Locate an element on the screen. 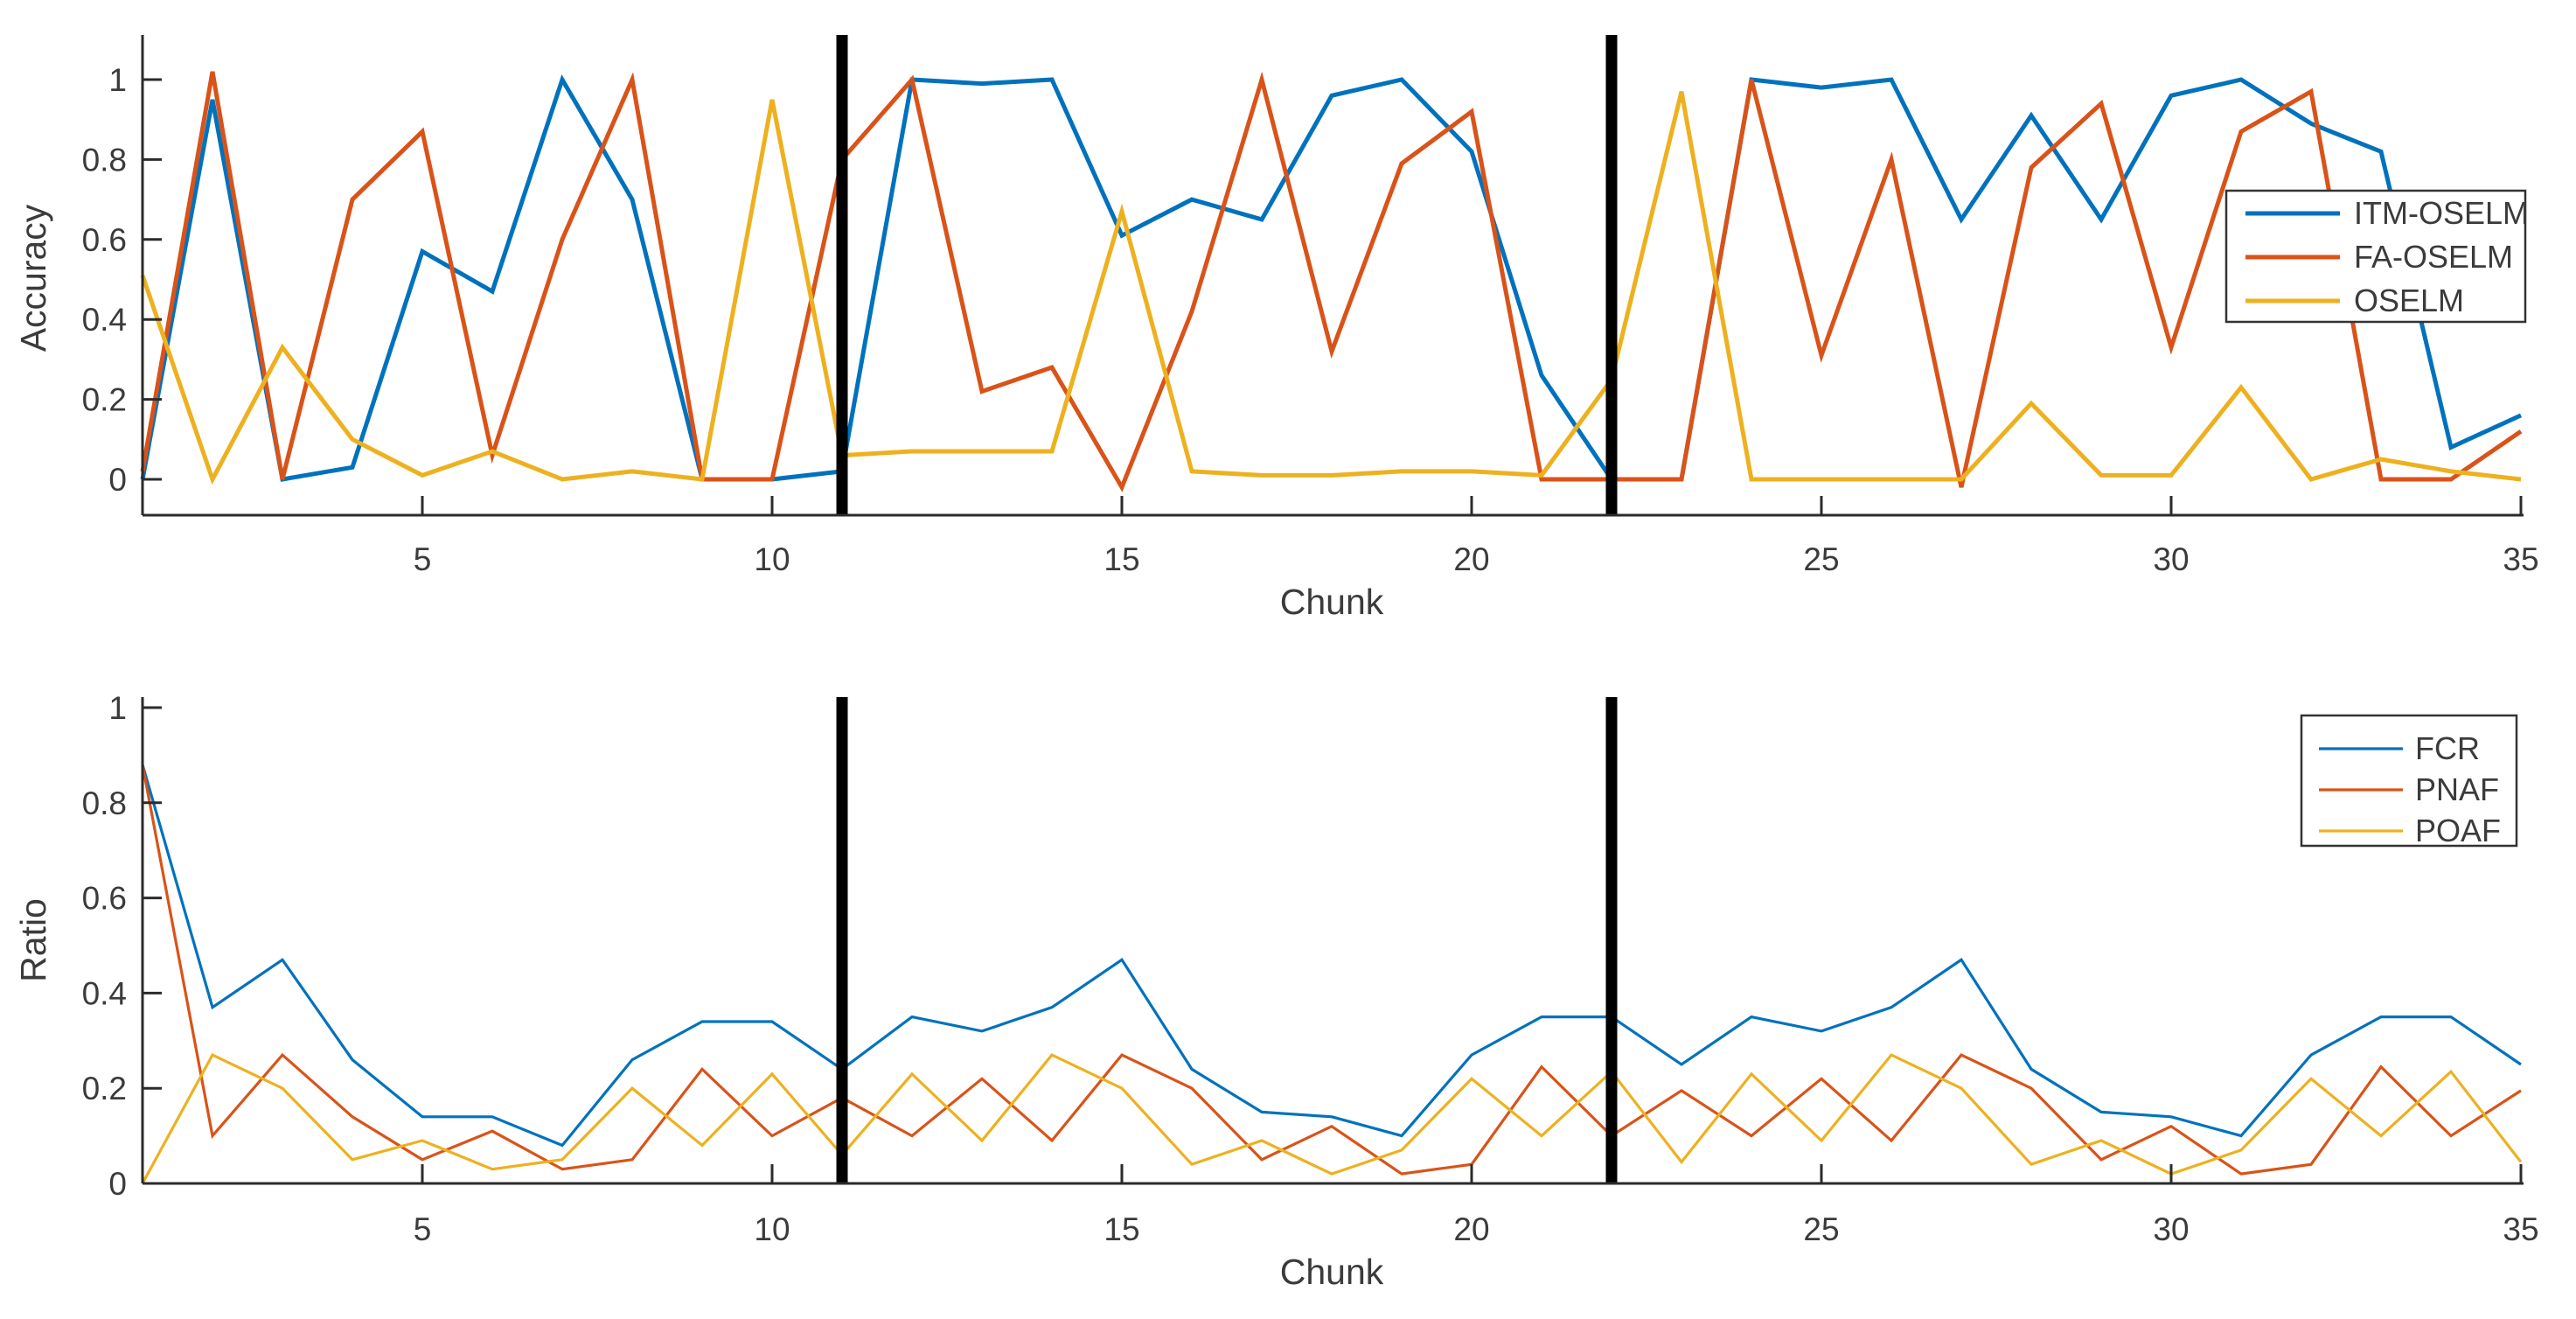  pnaf-legend-label: PNAF is located at coordinates (2457, 789).